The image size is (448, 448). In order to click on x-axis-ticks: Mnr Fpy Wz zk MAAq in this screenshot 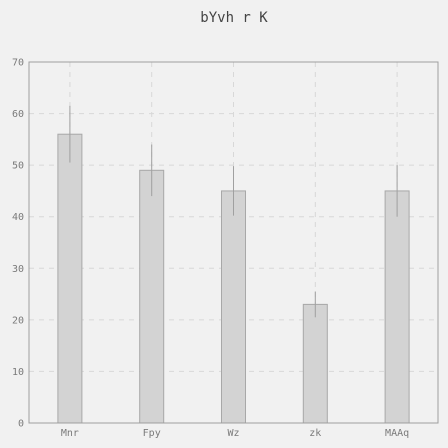, I will do `click(235, 433)`.